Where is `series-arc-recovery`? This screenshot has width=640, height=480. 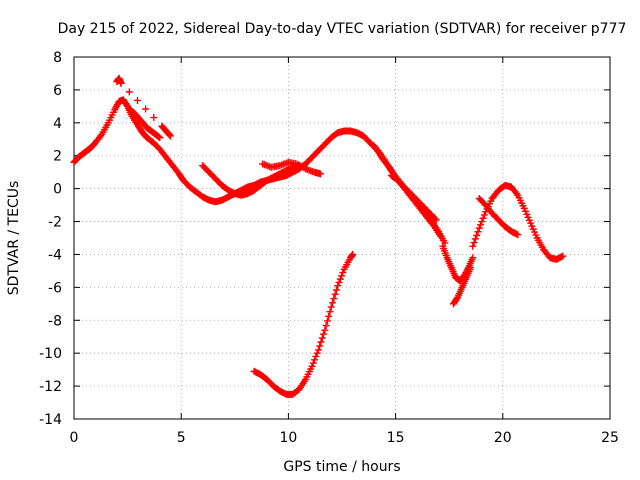 series-arc-recovery is located at coordinates (518, 222).